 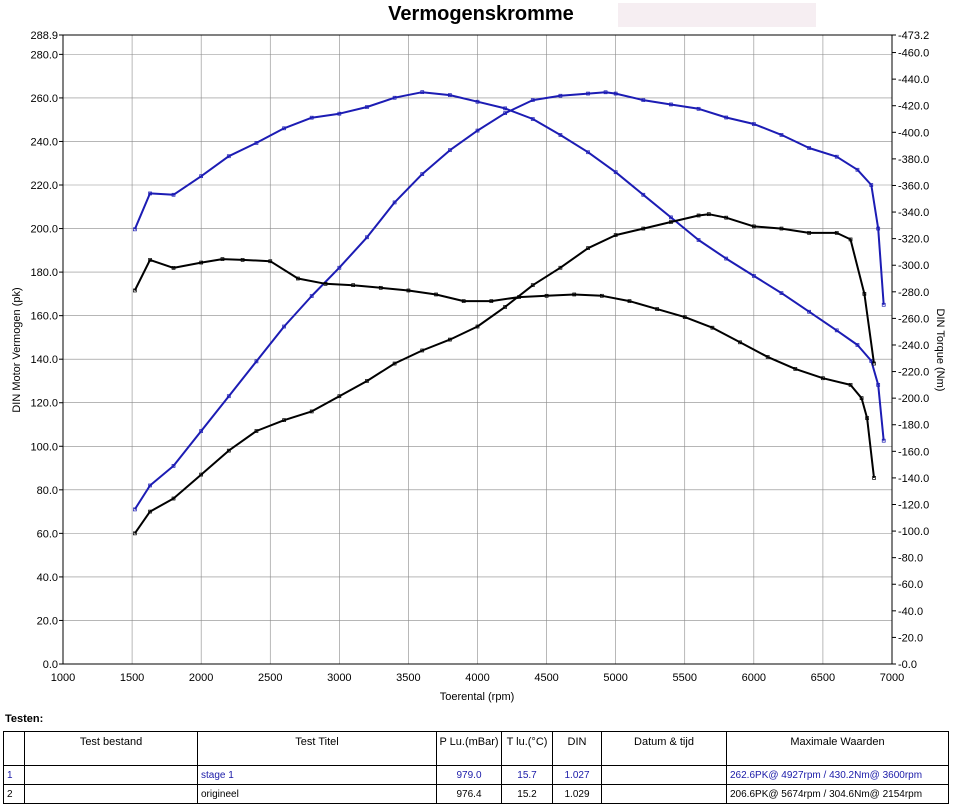 I want to click on x-tick-label: 5000, so click(x=615, y=678).